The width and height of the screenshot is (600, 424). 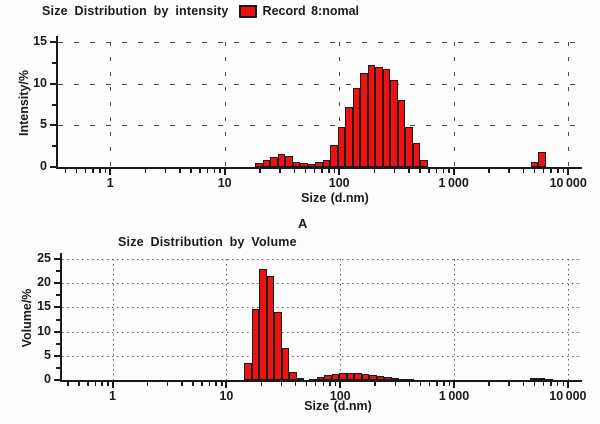 I want to click on y-tick-label: 5, so click(x=43, y=124).